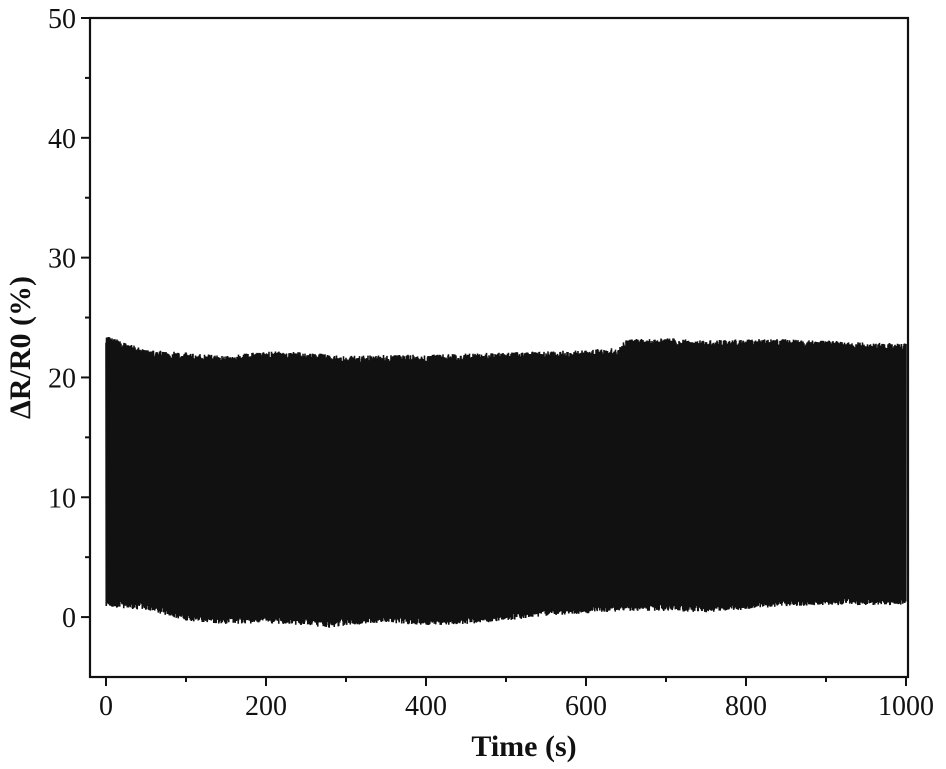  What do you see at coordinates (426, 706) in the screenshot?
I see `x-tick-label: 400` at bounding box center [426, 706].